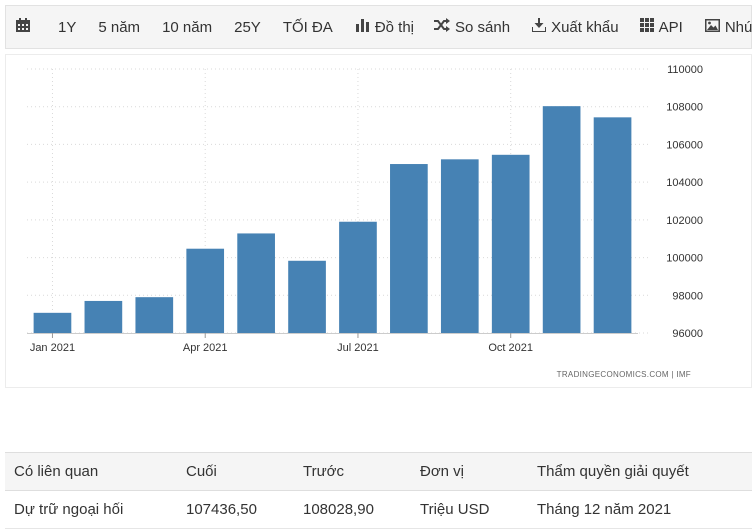  What do you see at coordinates (358, 348) in the screenshot?
I see `x-tick-label: Jul 2021` at bounding box center [358, 348].